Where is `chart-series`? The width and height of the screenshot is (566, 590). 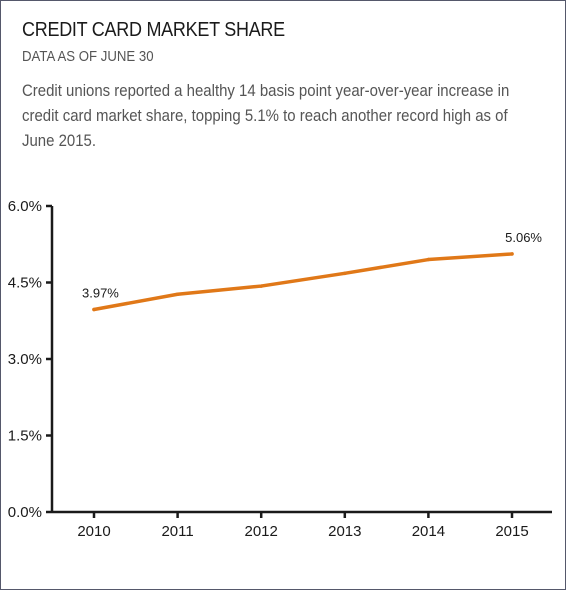 chart-series is located at coordinates (303, 282).